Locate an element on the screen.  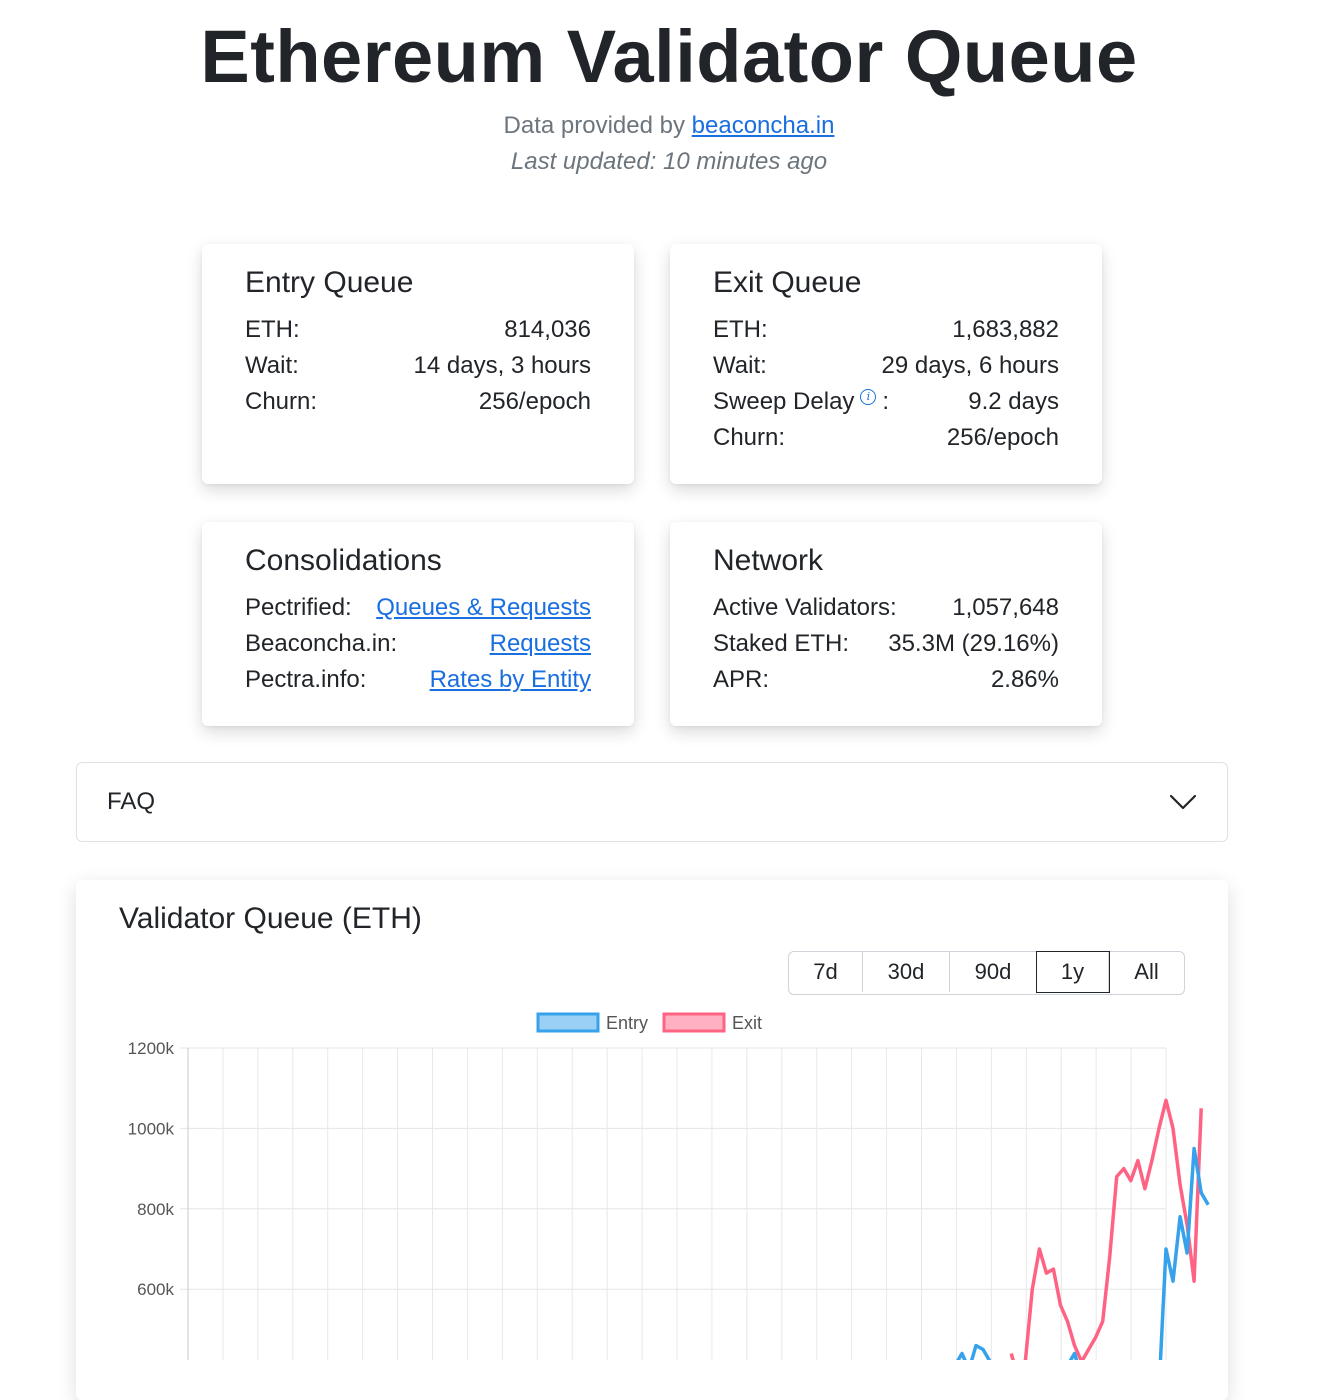
pectra-info-row: Pectra.info: Rates by Entity is located at coordinates (418, 680).